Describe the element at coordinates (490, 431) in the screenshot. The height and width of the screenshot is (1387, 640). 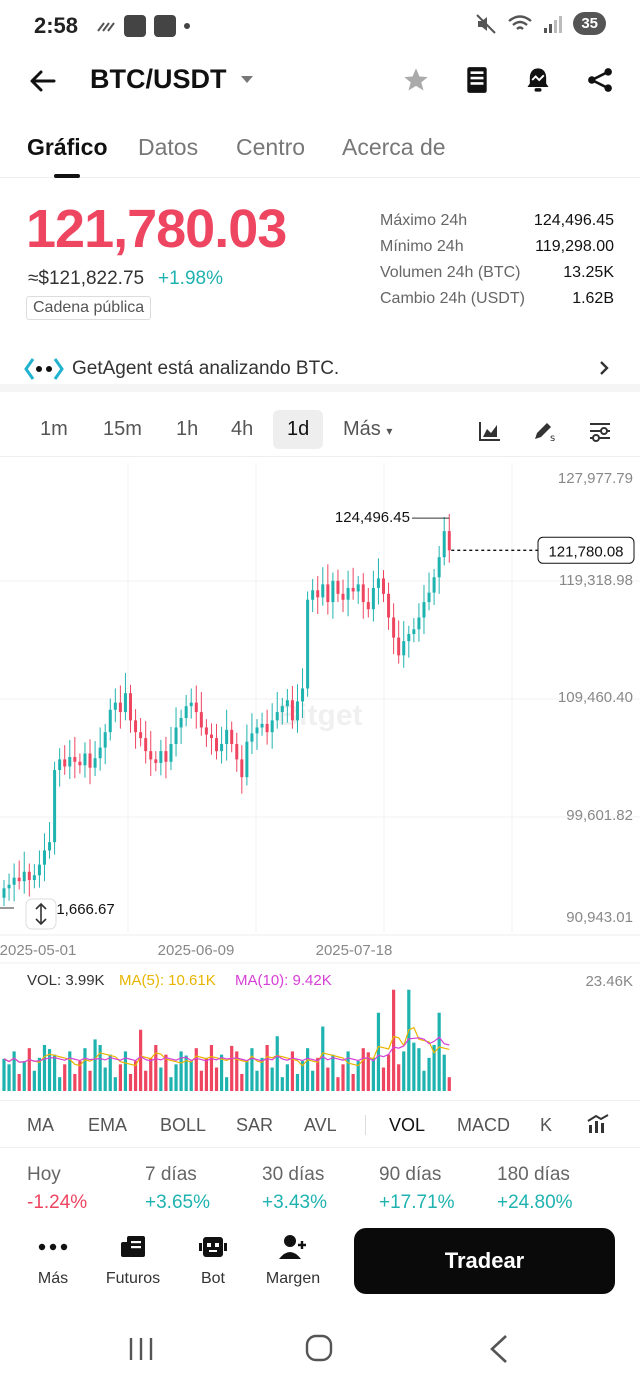
I see `chart-type-icon` at that location.